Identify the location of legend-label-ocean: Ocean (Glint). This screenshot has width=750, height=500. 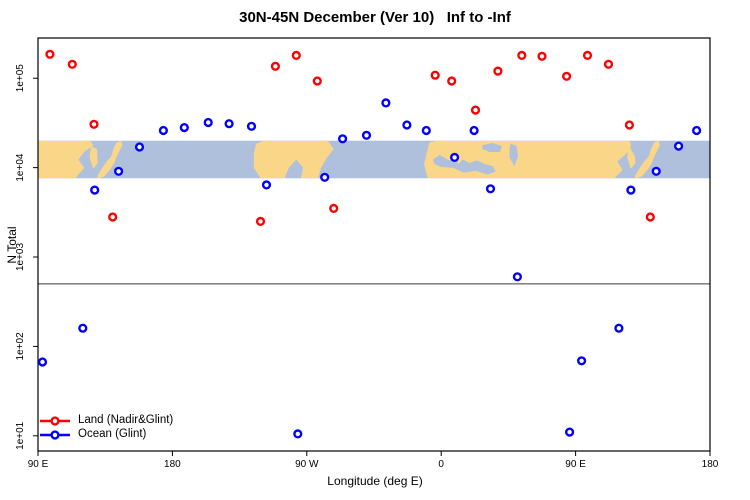
(112, 434).